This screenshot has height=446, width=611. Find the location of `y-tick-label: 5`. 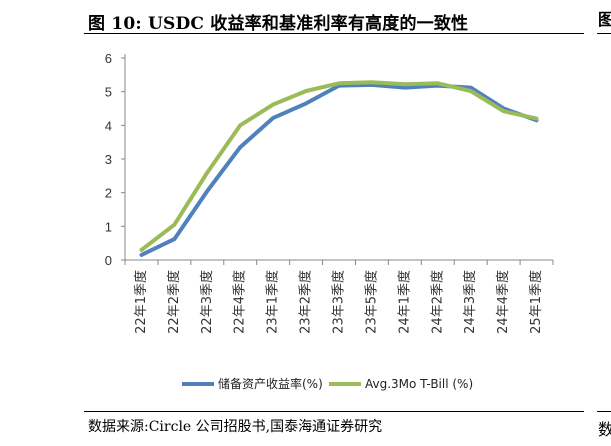

y-tick-label: 5 is located at coordinates (108, 92).